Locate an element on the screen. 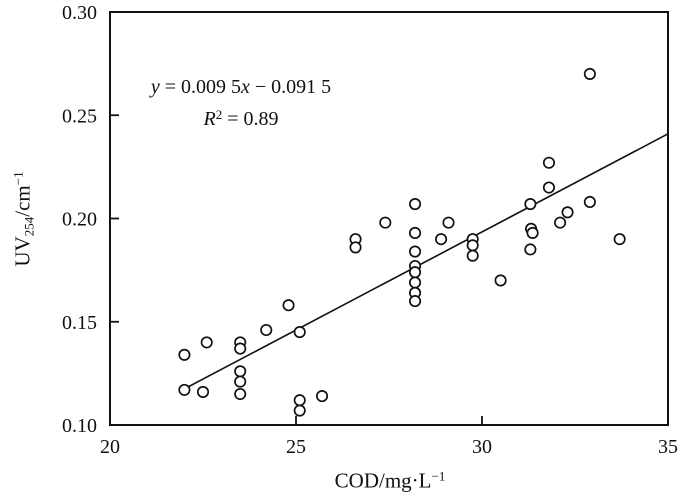 Image resolution: width=700 pixels, height=497 pixels. regression-equation: y = 0.009 5x − 0.091 5 is located at coordinates (241, 87).